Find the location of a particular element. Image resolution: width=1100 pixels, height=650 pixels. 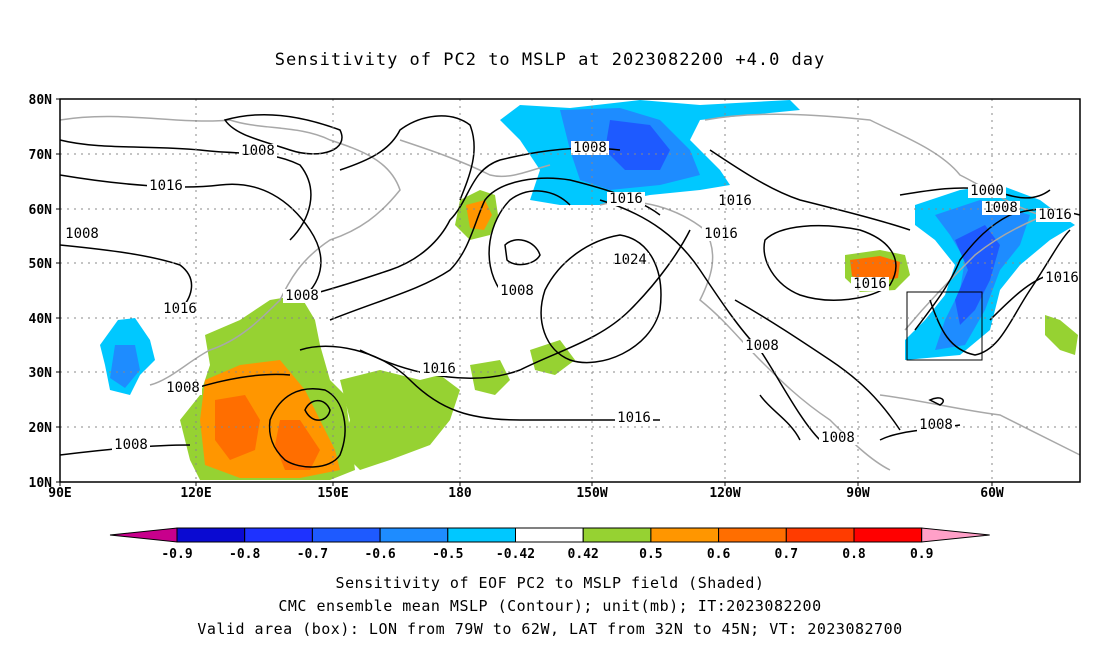

colorbar-left-arrow is located at coordinates (143, 535).